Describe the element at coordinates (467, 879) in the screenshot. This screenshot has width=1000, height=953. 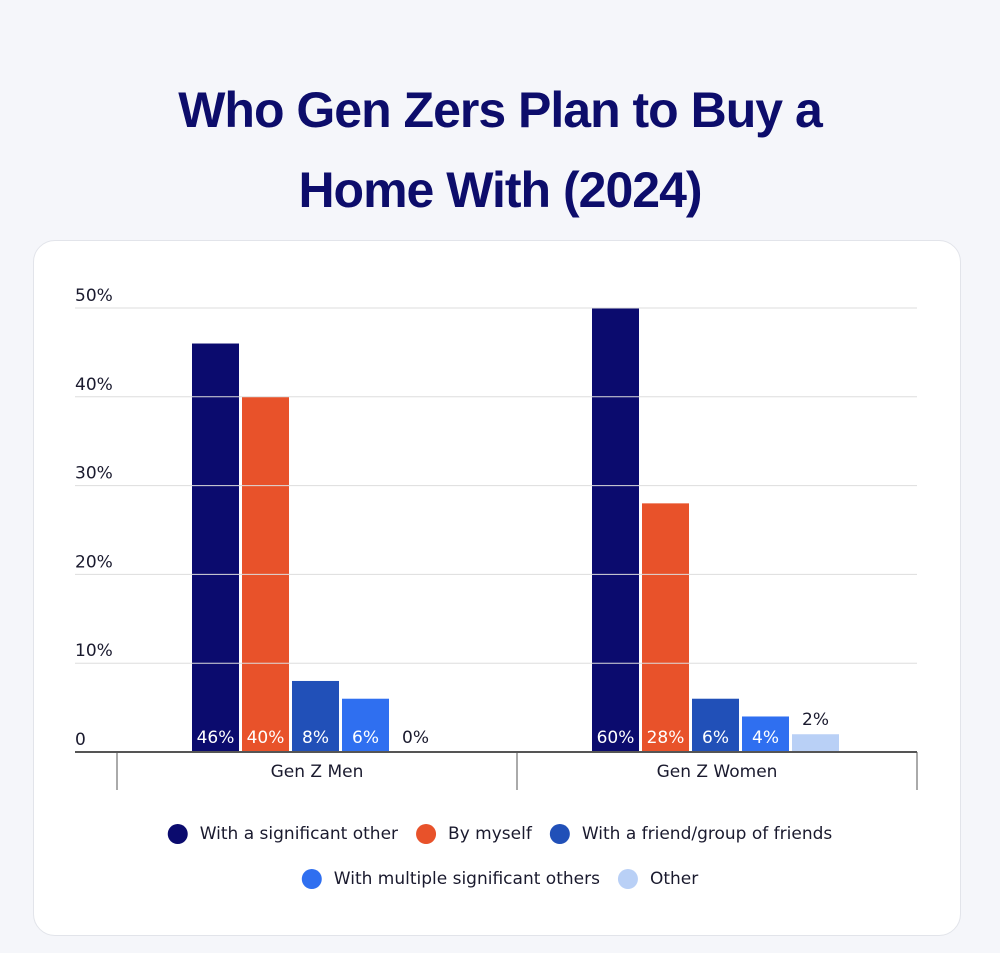
I see `legend-label: With multiple significant others` at that location.